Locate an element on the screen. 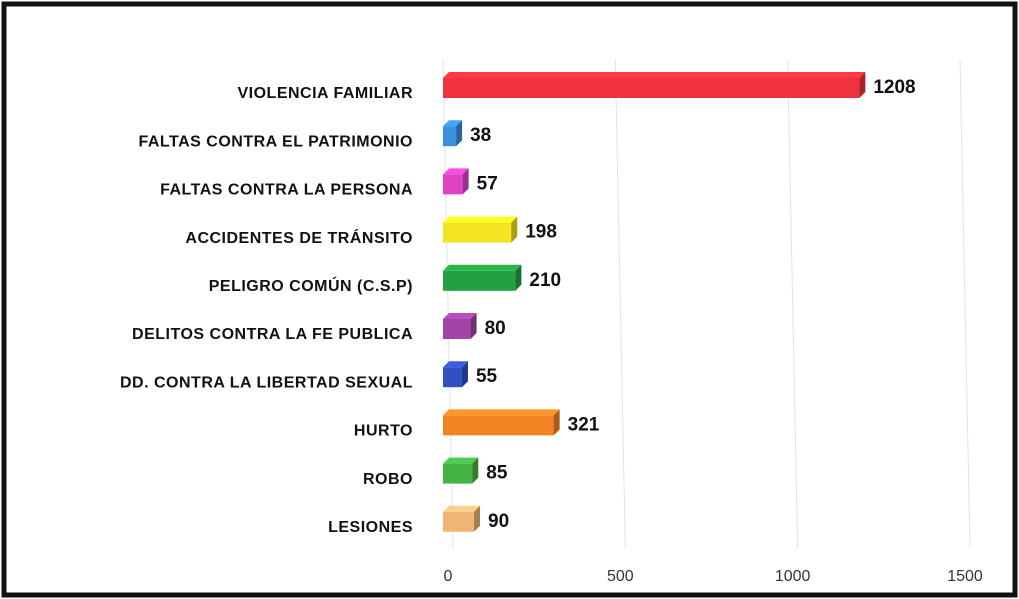  y-tick-label: LESIONES is located at coordinates (370, 527).